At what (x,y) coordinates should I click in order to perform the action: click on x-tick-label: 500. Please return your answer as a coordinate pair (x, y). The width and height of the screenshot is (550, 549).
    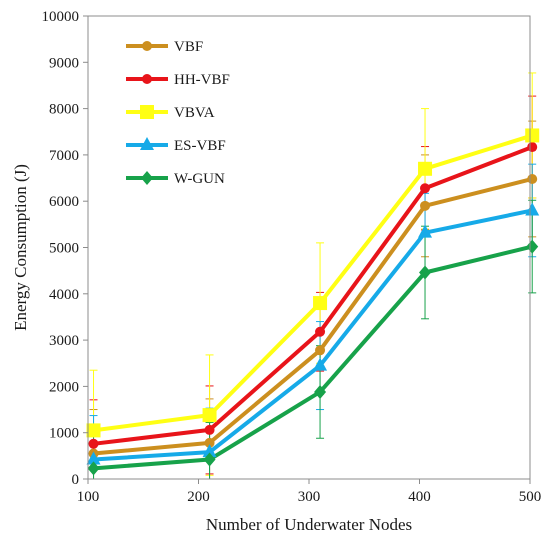
    Looking at the image, I should click on (530, 497).